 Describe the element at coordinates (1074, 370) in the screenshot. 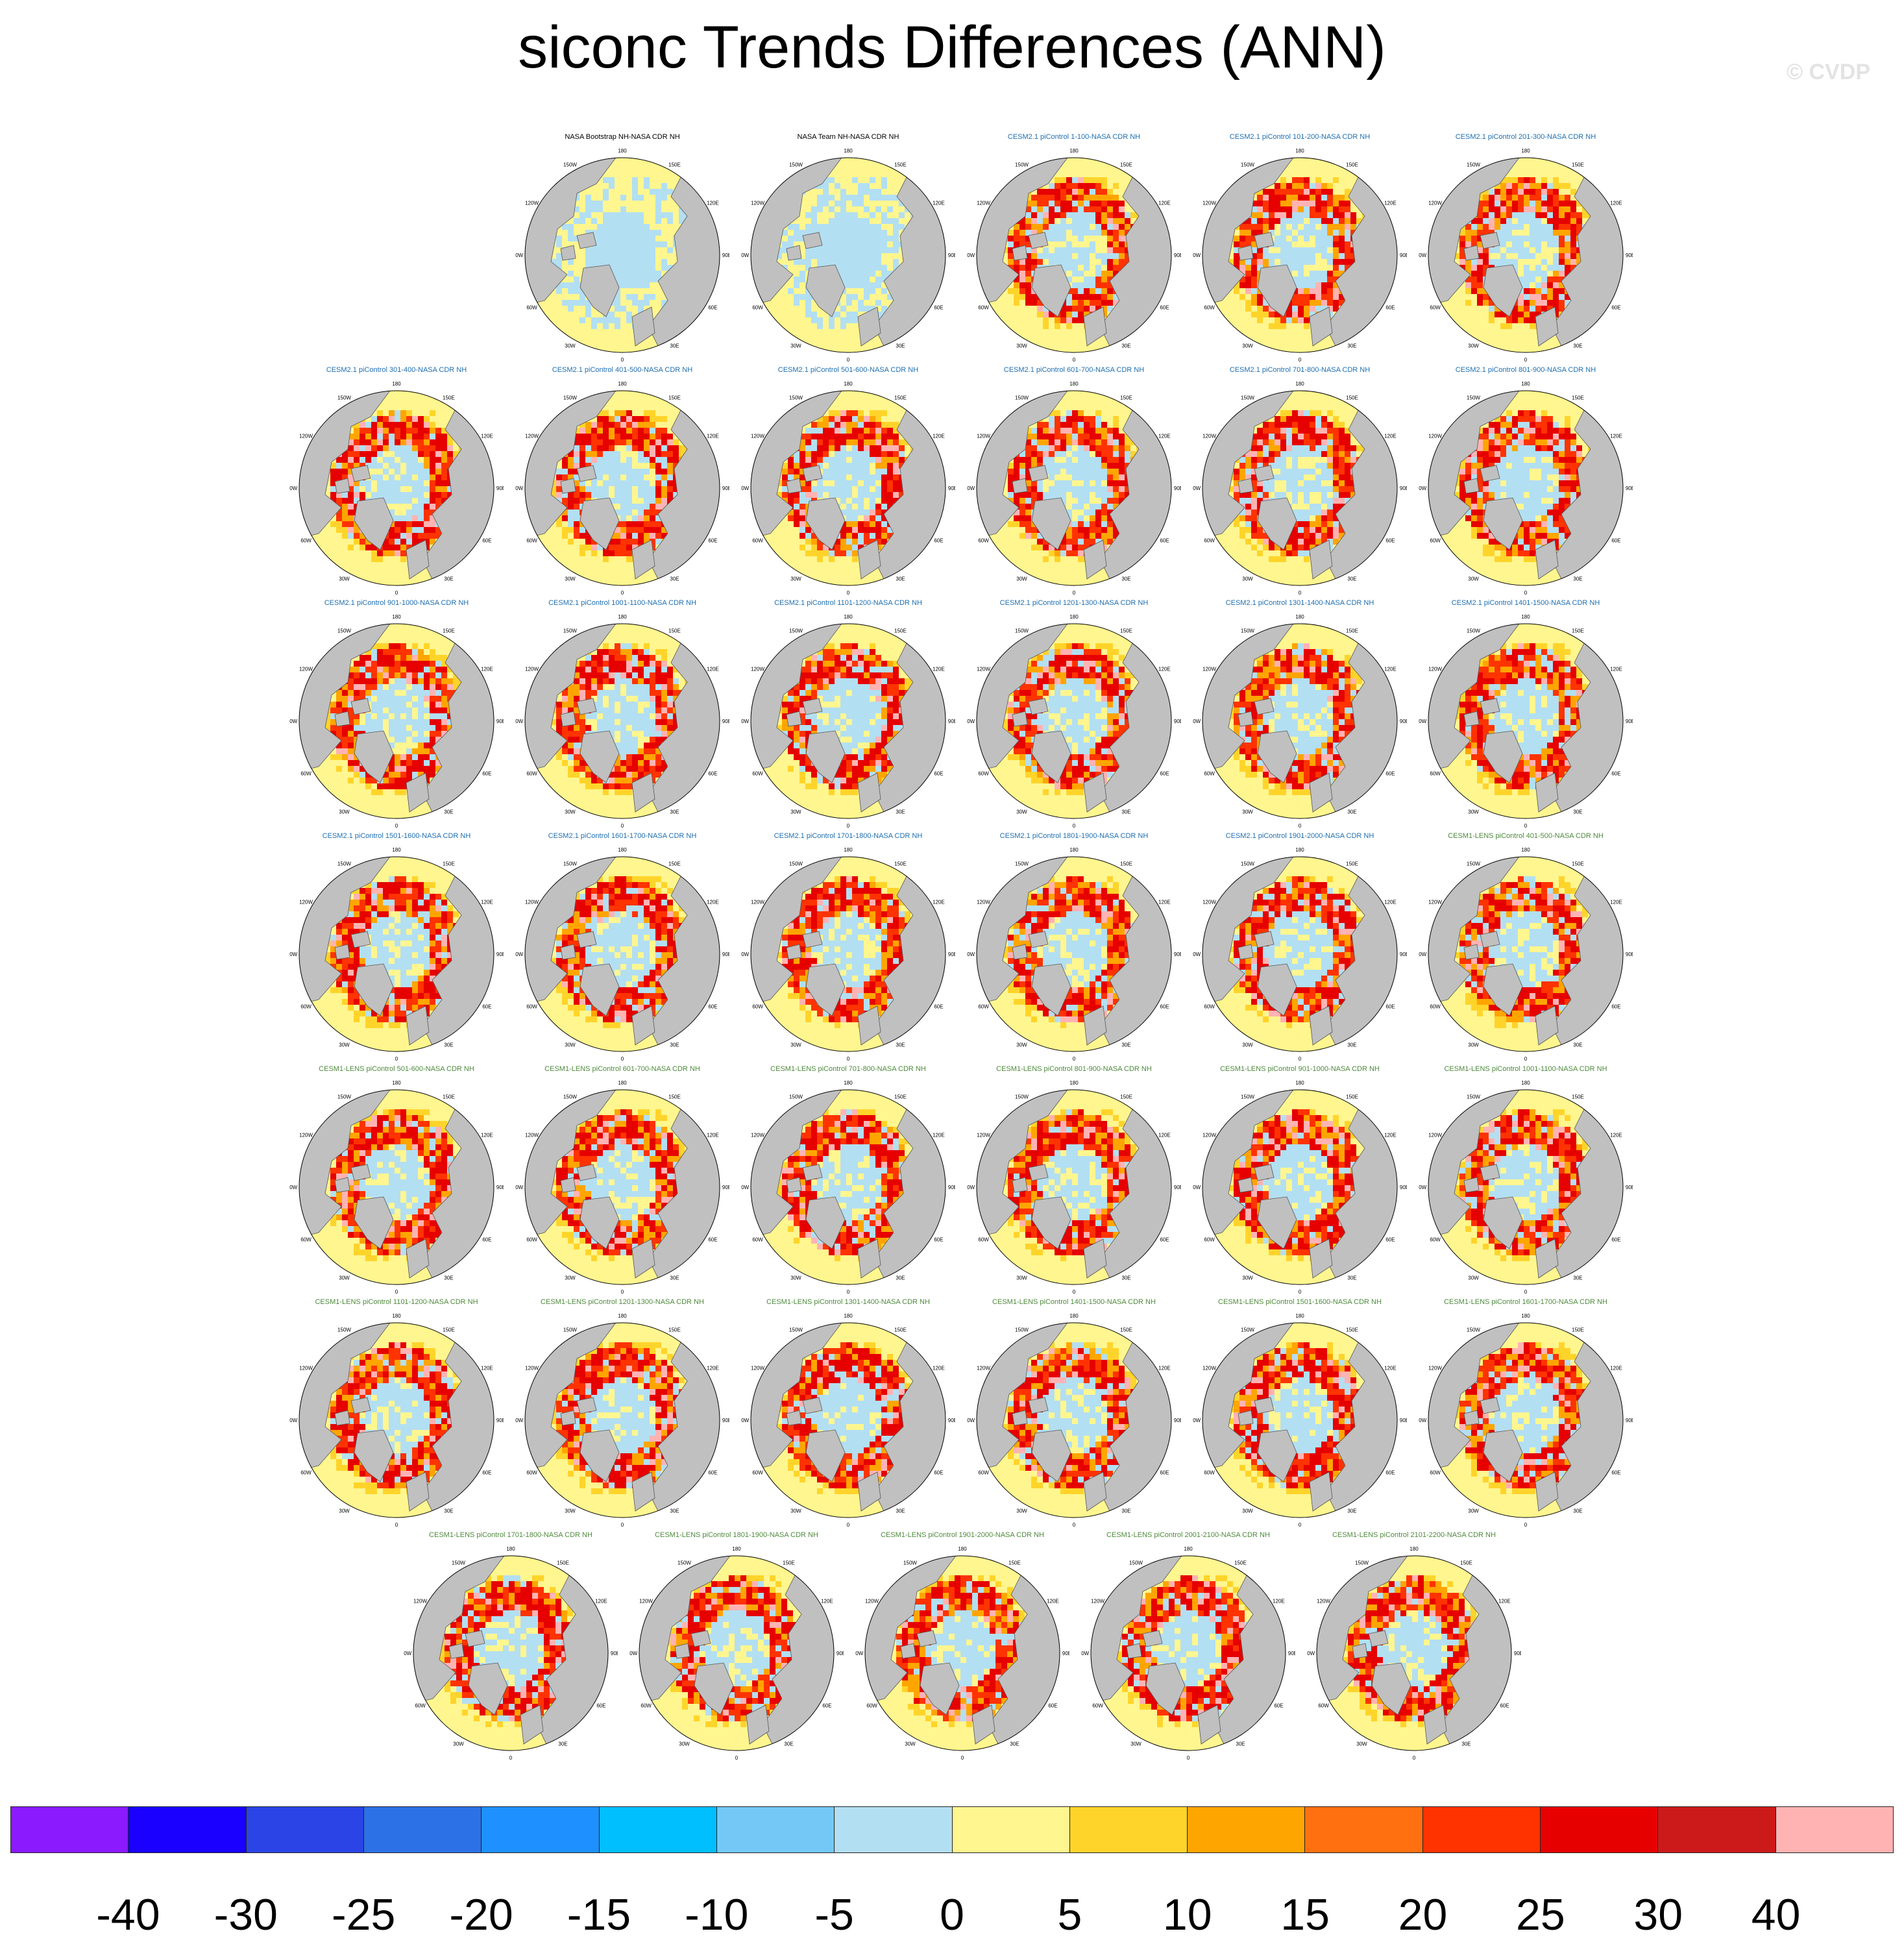

I see `panel-title: CESM2.1 piControl 601-700-NASA CDR NH` at that location.